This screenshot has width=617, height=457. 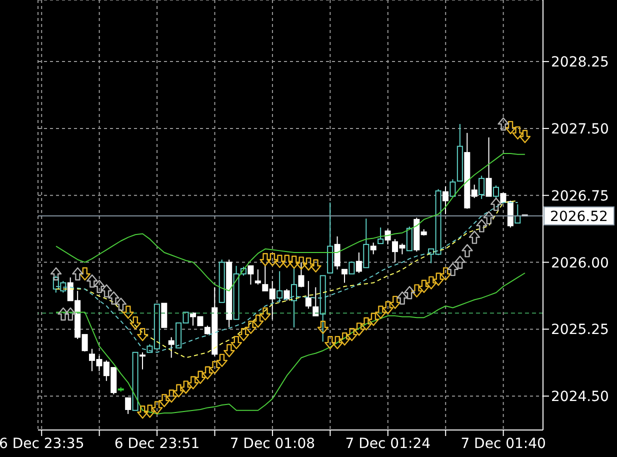 What do you see at coordinates (157, 444) in the screenshot?
I see `x-tick-label: 6 Dec 23:51` at bounding box center [157, 444].